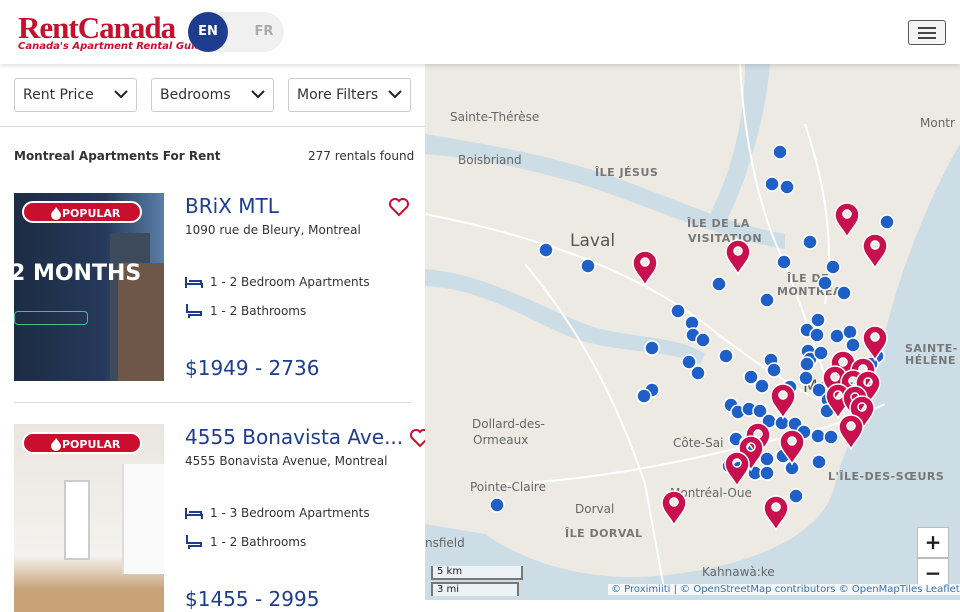  I want to click on language-toggle: EN FR, so click(236, 32).